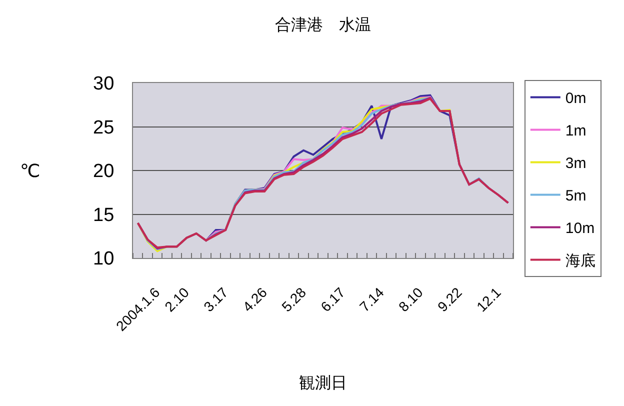 Image resolution: width=624 pixels, height=406 pixels. Describe the element at coordinates (580, 229) in the screenshot. I see `legend-label: 10m` at that location.